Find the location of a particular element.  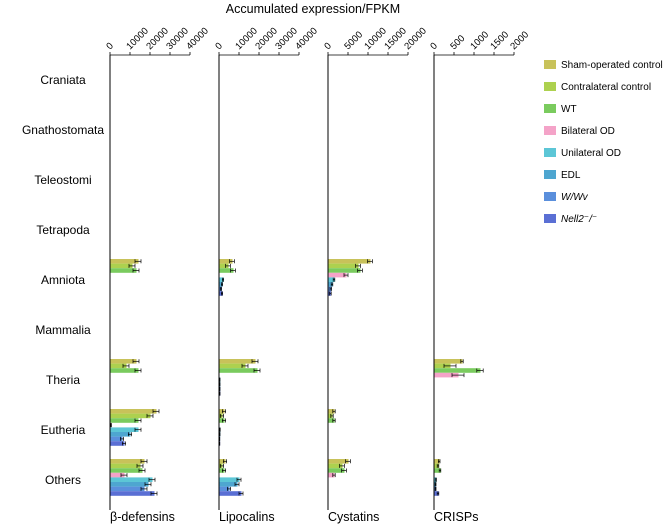

bar-eutheria-edl is located at coordinates (120, 434).